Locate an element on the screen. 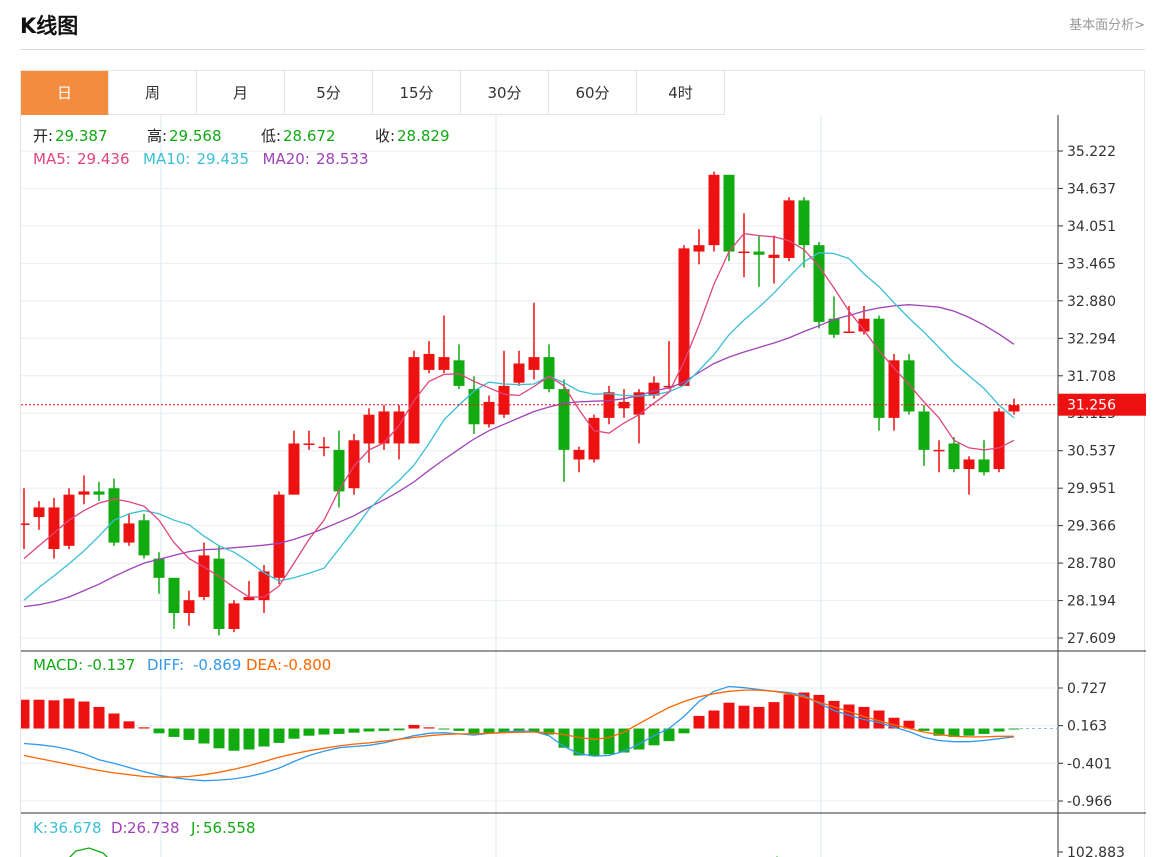  kdj-d-label: D: is located at coordinates (119, 828).